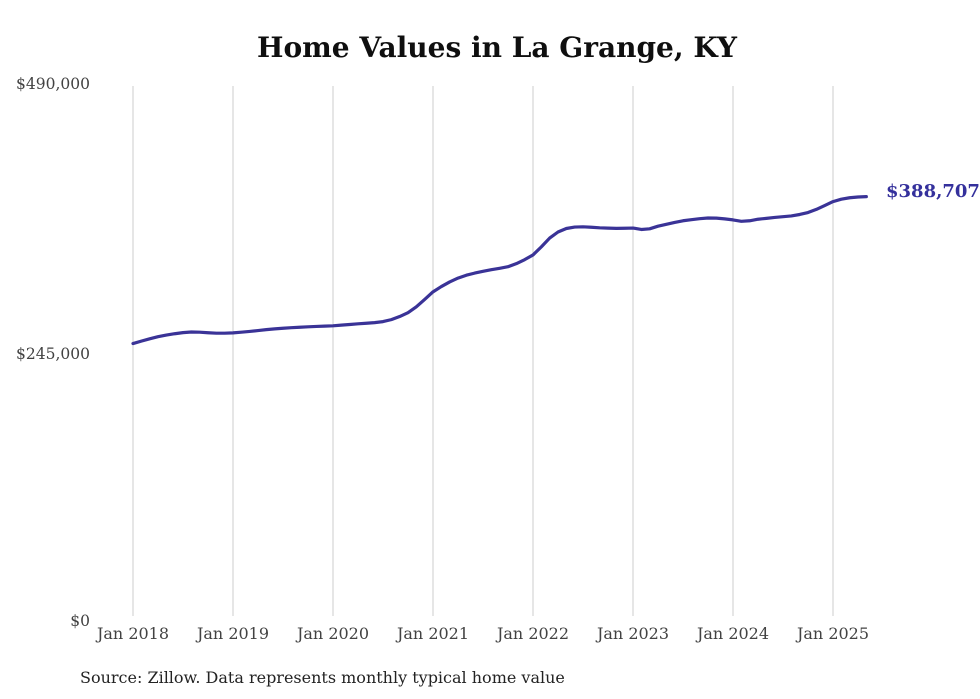 The height and width of the screenshot is (699, 980). I want to click on y-tick-label-490000: $490,000, so click(53, 84).